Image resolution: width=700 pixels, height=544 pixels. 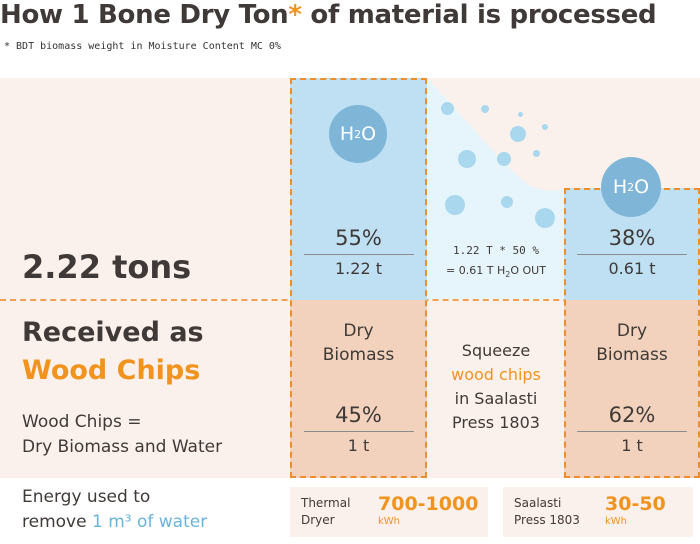 What do you see at coordinates (358, 445) in the screenshot?
I see `received-biomass-tons: 1 t` at bounding box center [358, 445].